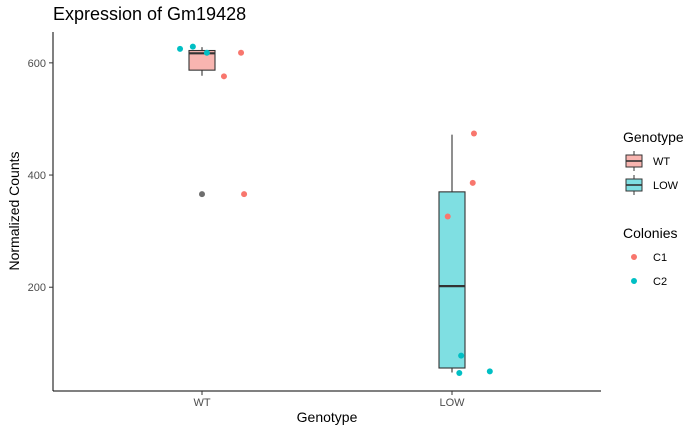 The image size is (700, 432). Describe the element at coordinates (37, 176) in the screenshot. I see `y-tick-label: 400` at that location.